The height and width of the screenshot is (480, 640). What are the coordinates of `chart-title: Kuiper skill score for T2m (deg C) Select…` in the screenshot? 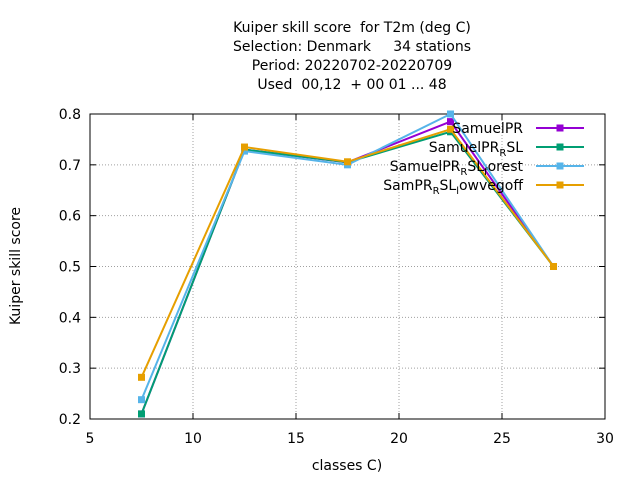 It's located at (352, 56).